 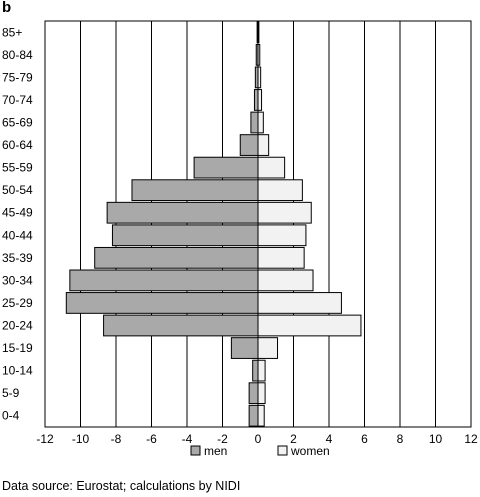 I want to click on x-tick-label: -4, so click(x=187, y=439).